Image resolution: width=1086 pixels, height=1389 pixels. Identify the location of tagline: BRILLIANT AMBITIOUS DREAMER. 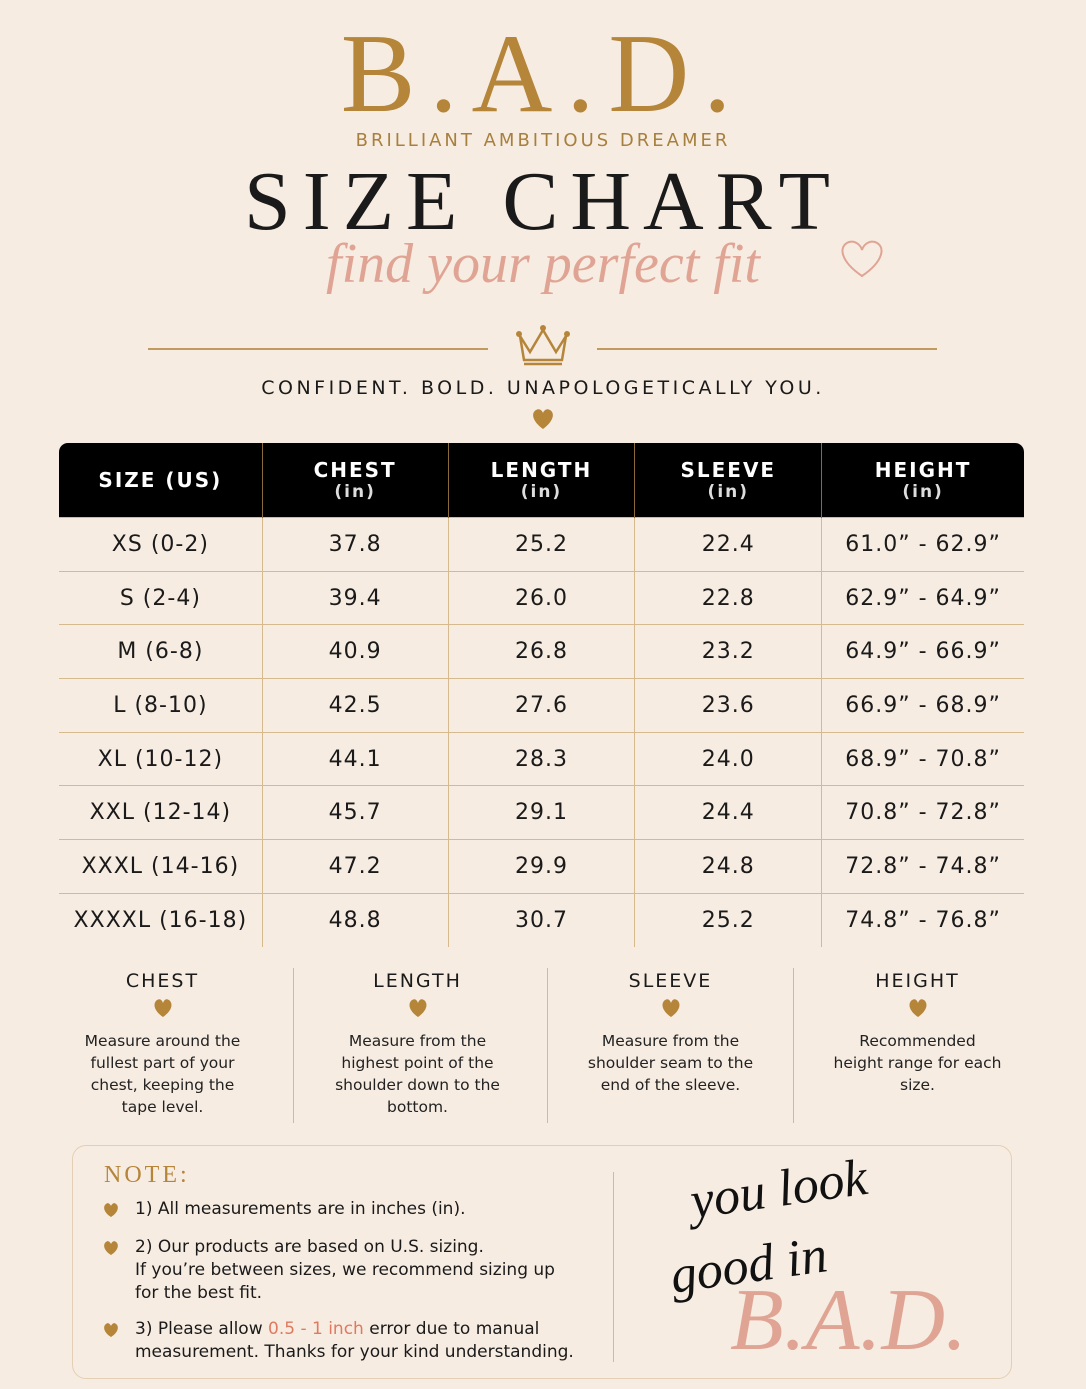
(543, 140).